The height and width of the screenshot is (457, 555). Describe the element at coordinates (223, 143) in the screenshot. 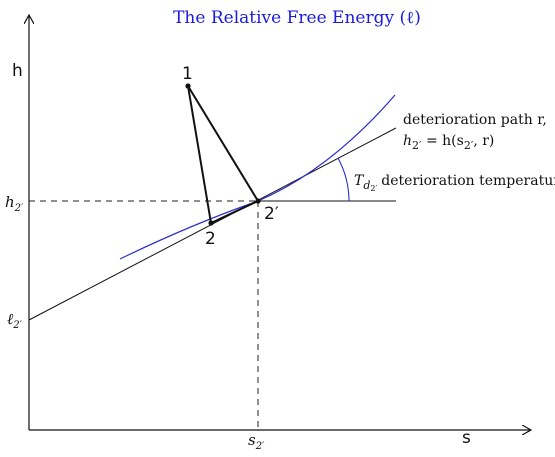

I see `segment-1-2prime` at that location.